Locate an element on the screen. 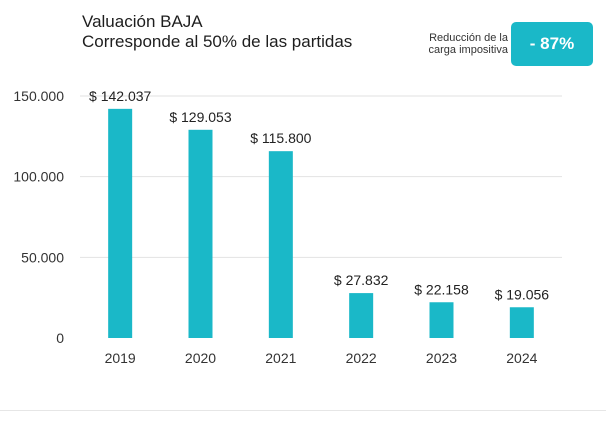 The width and height of the screenshot is (606, 426). data-label: $ 142.037 is located at coordinates (120, 96).